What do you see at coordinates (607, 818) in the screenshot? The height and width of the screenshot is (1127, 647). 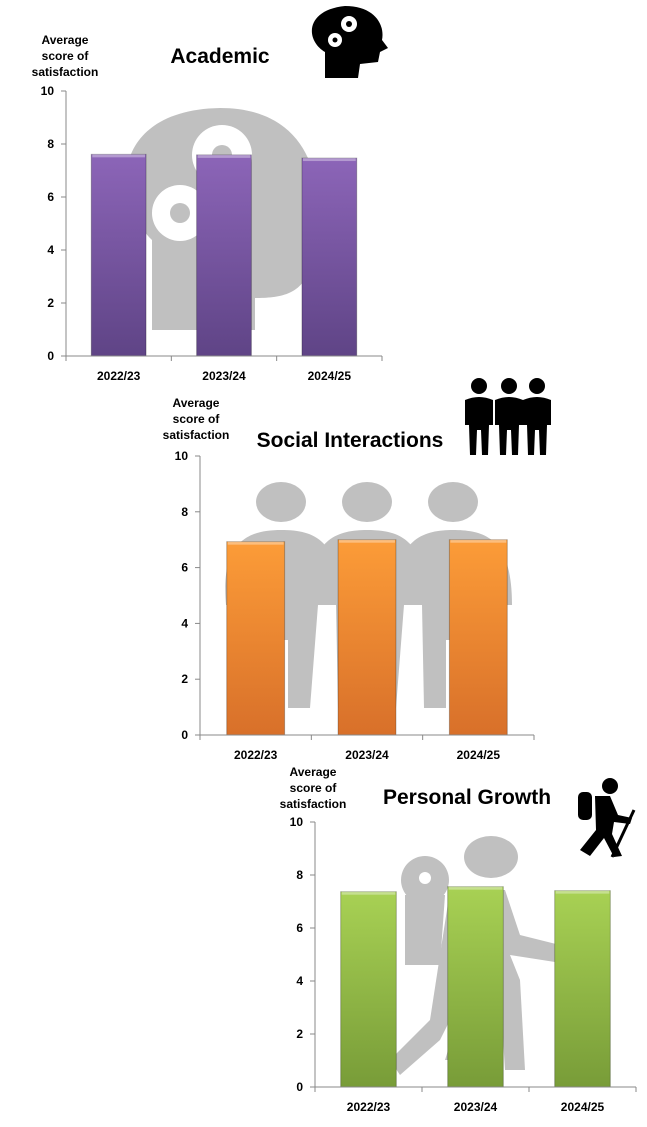 I see `hiker-icon` at bounding box center [607, 818].